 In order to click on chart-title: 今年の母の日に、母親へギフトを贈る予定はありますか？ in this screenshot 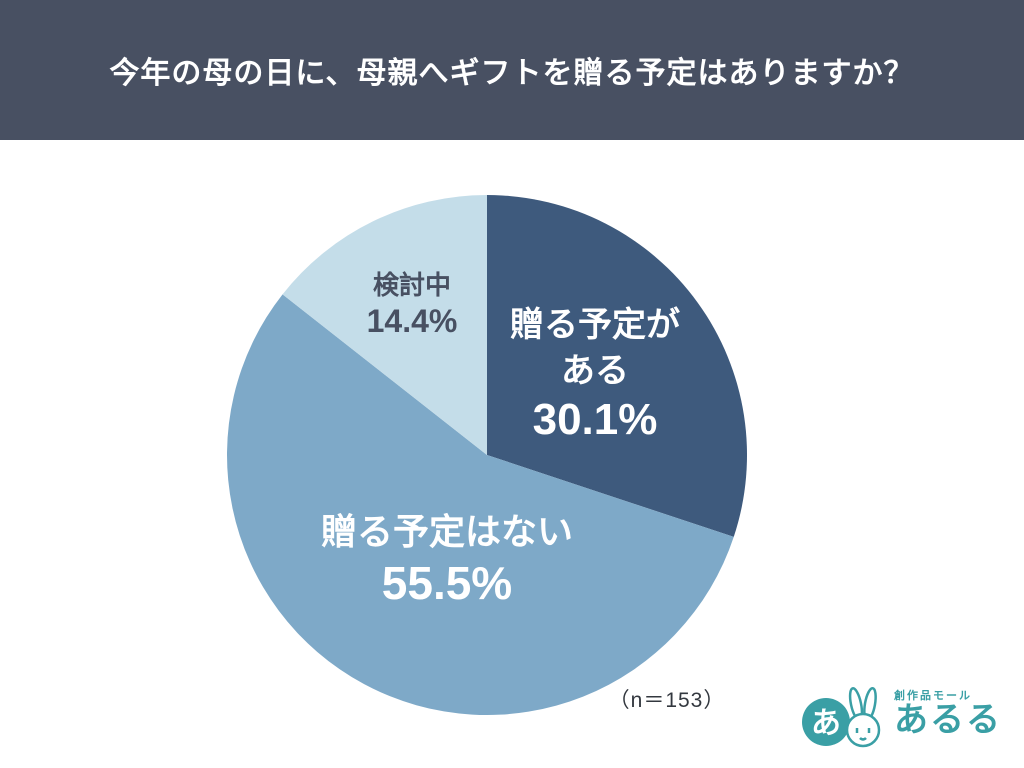, I will do `click(512, 73)`.